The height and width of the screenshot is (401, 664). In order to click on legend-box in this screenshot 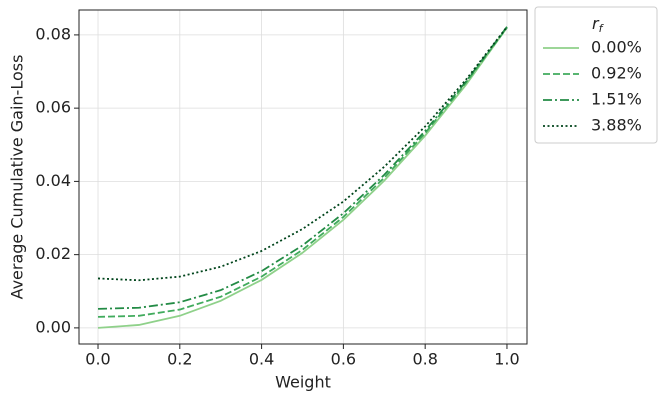, I will do `click(596, 75)`.